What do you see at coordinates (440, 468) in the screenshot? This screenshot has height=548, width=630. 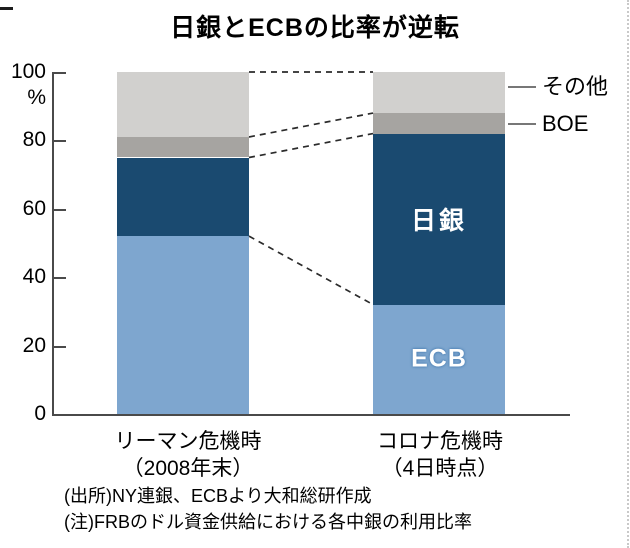 I see `x-category-sublabel-corona: （4日時点）` at bounding box center [440, 468].